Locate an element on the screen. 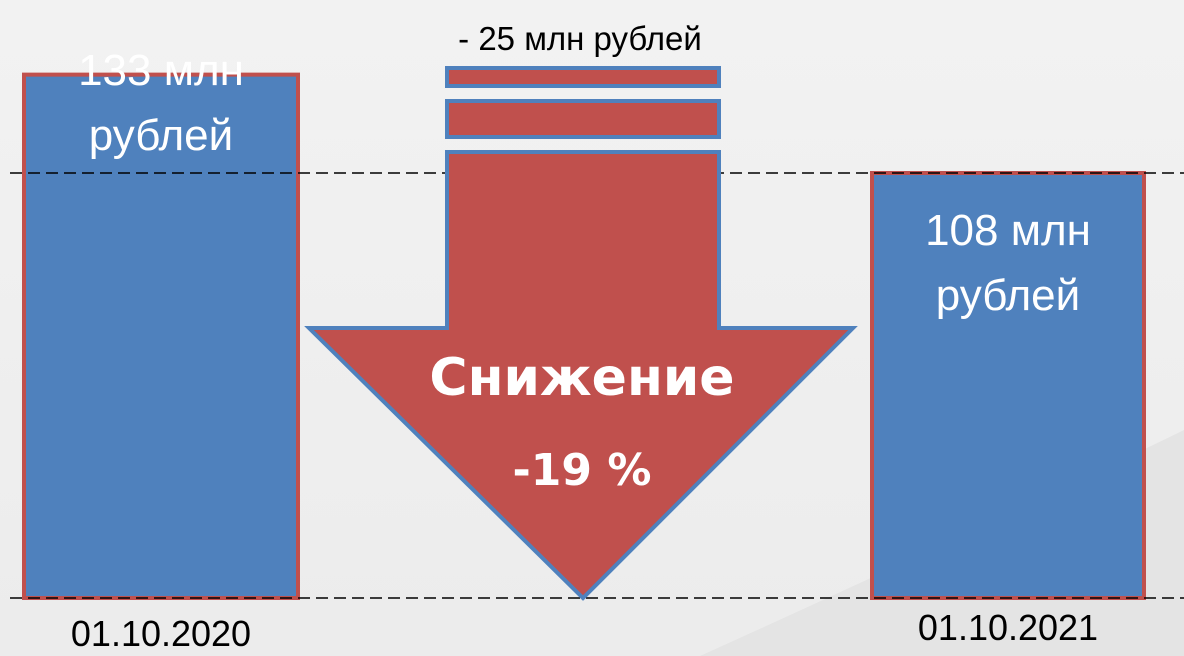 Image resolution: width=1184 pixels, height=656 pixels. category-label-2020: 01.10.2020 is located at coordinates (161, 633).